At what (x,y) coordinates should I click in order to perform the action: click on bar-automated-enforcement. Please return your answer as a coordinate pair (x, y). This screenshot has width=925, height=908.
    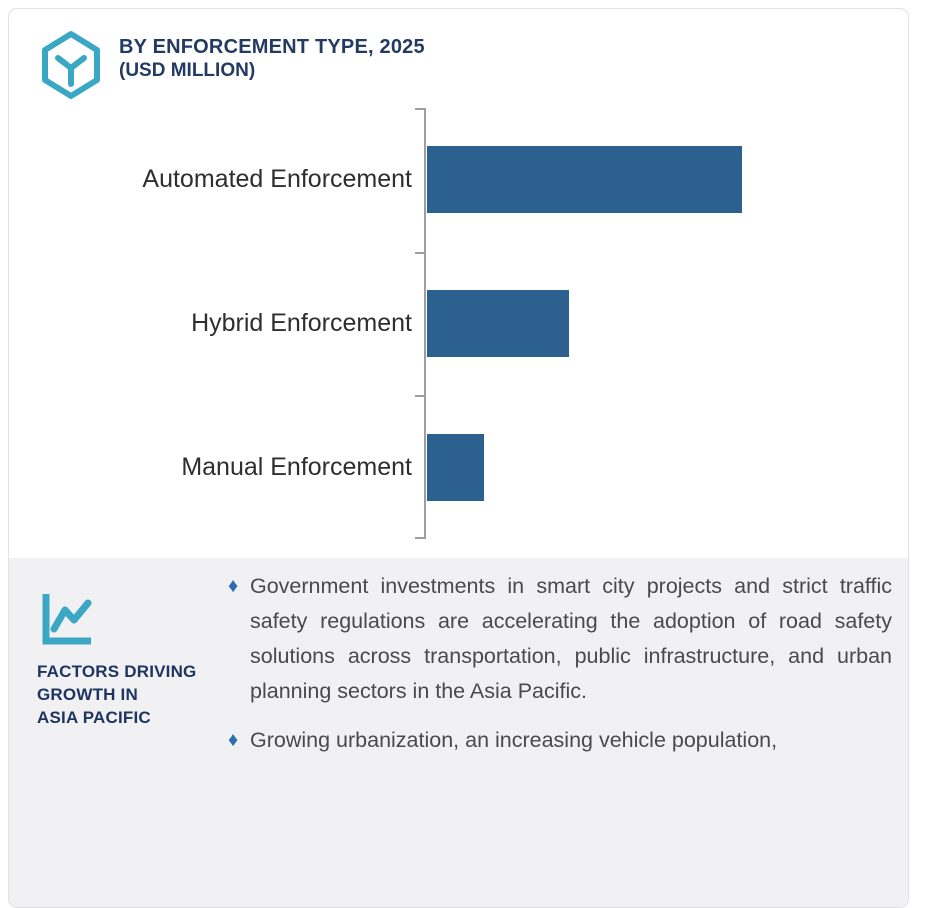
    Looking at the image, I should click on (584, 180).